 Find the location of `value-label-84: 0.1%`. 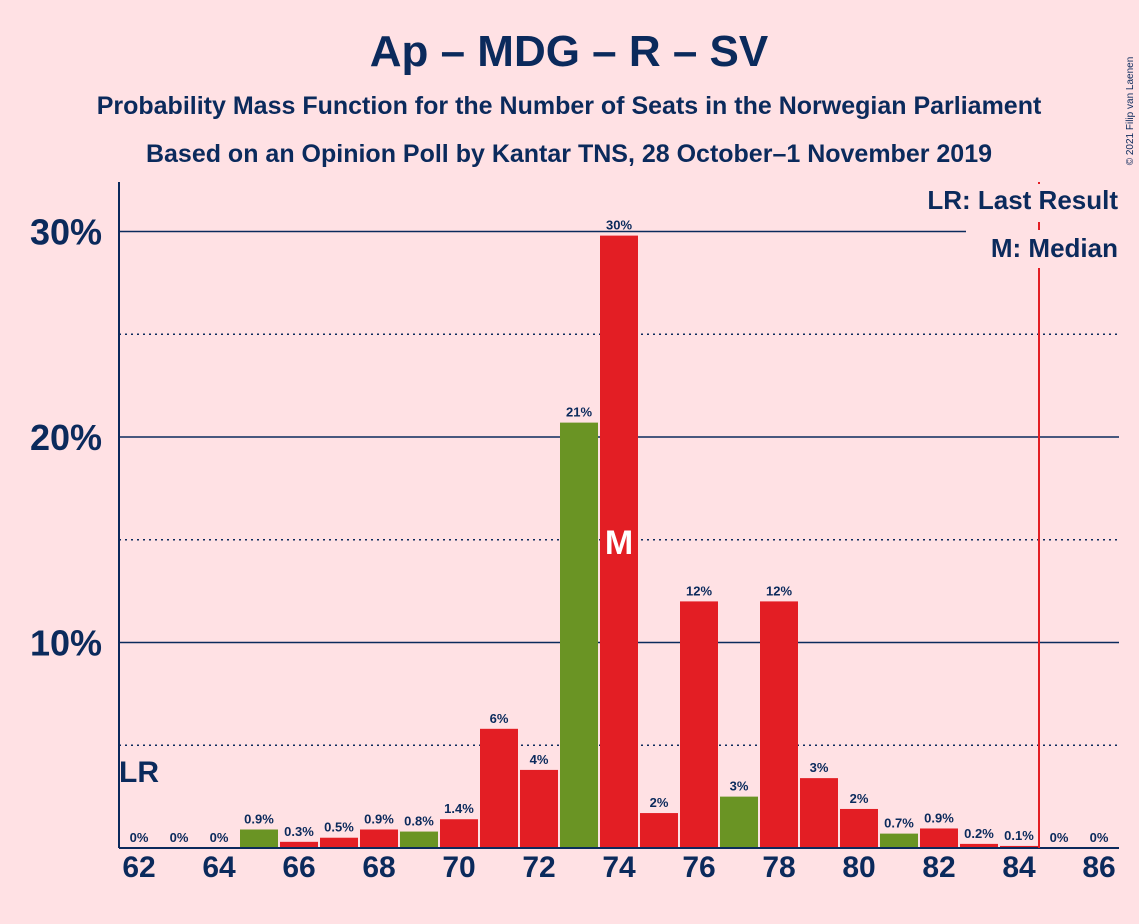

value-label-84: 0.1% is located at coordinates (1019, 835).